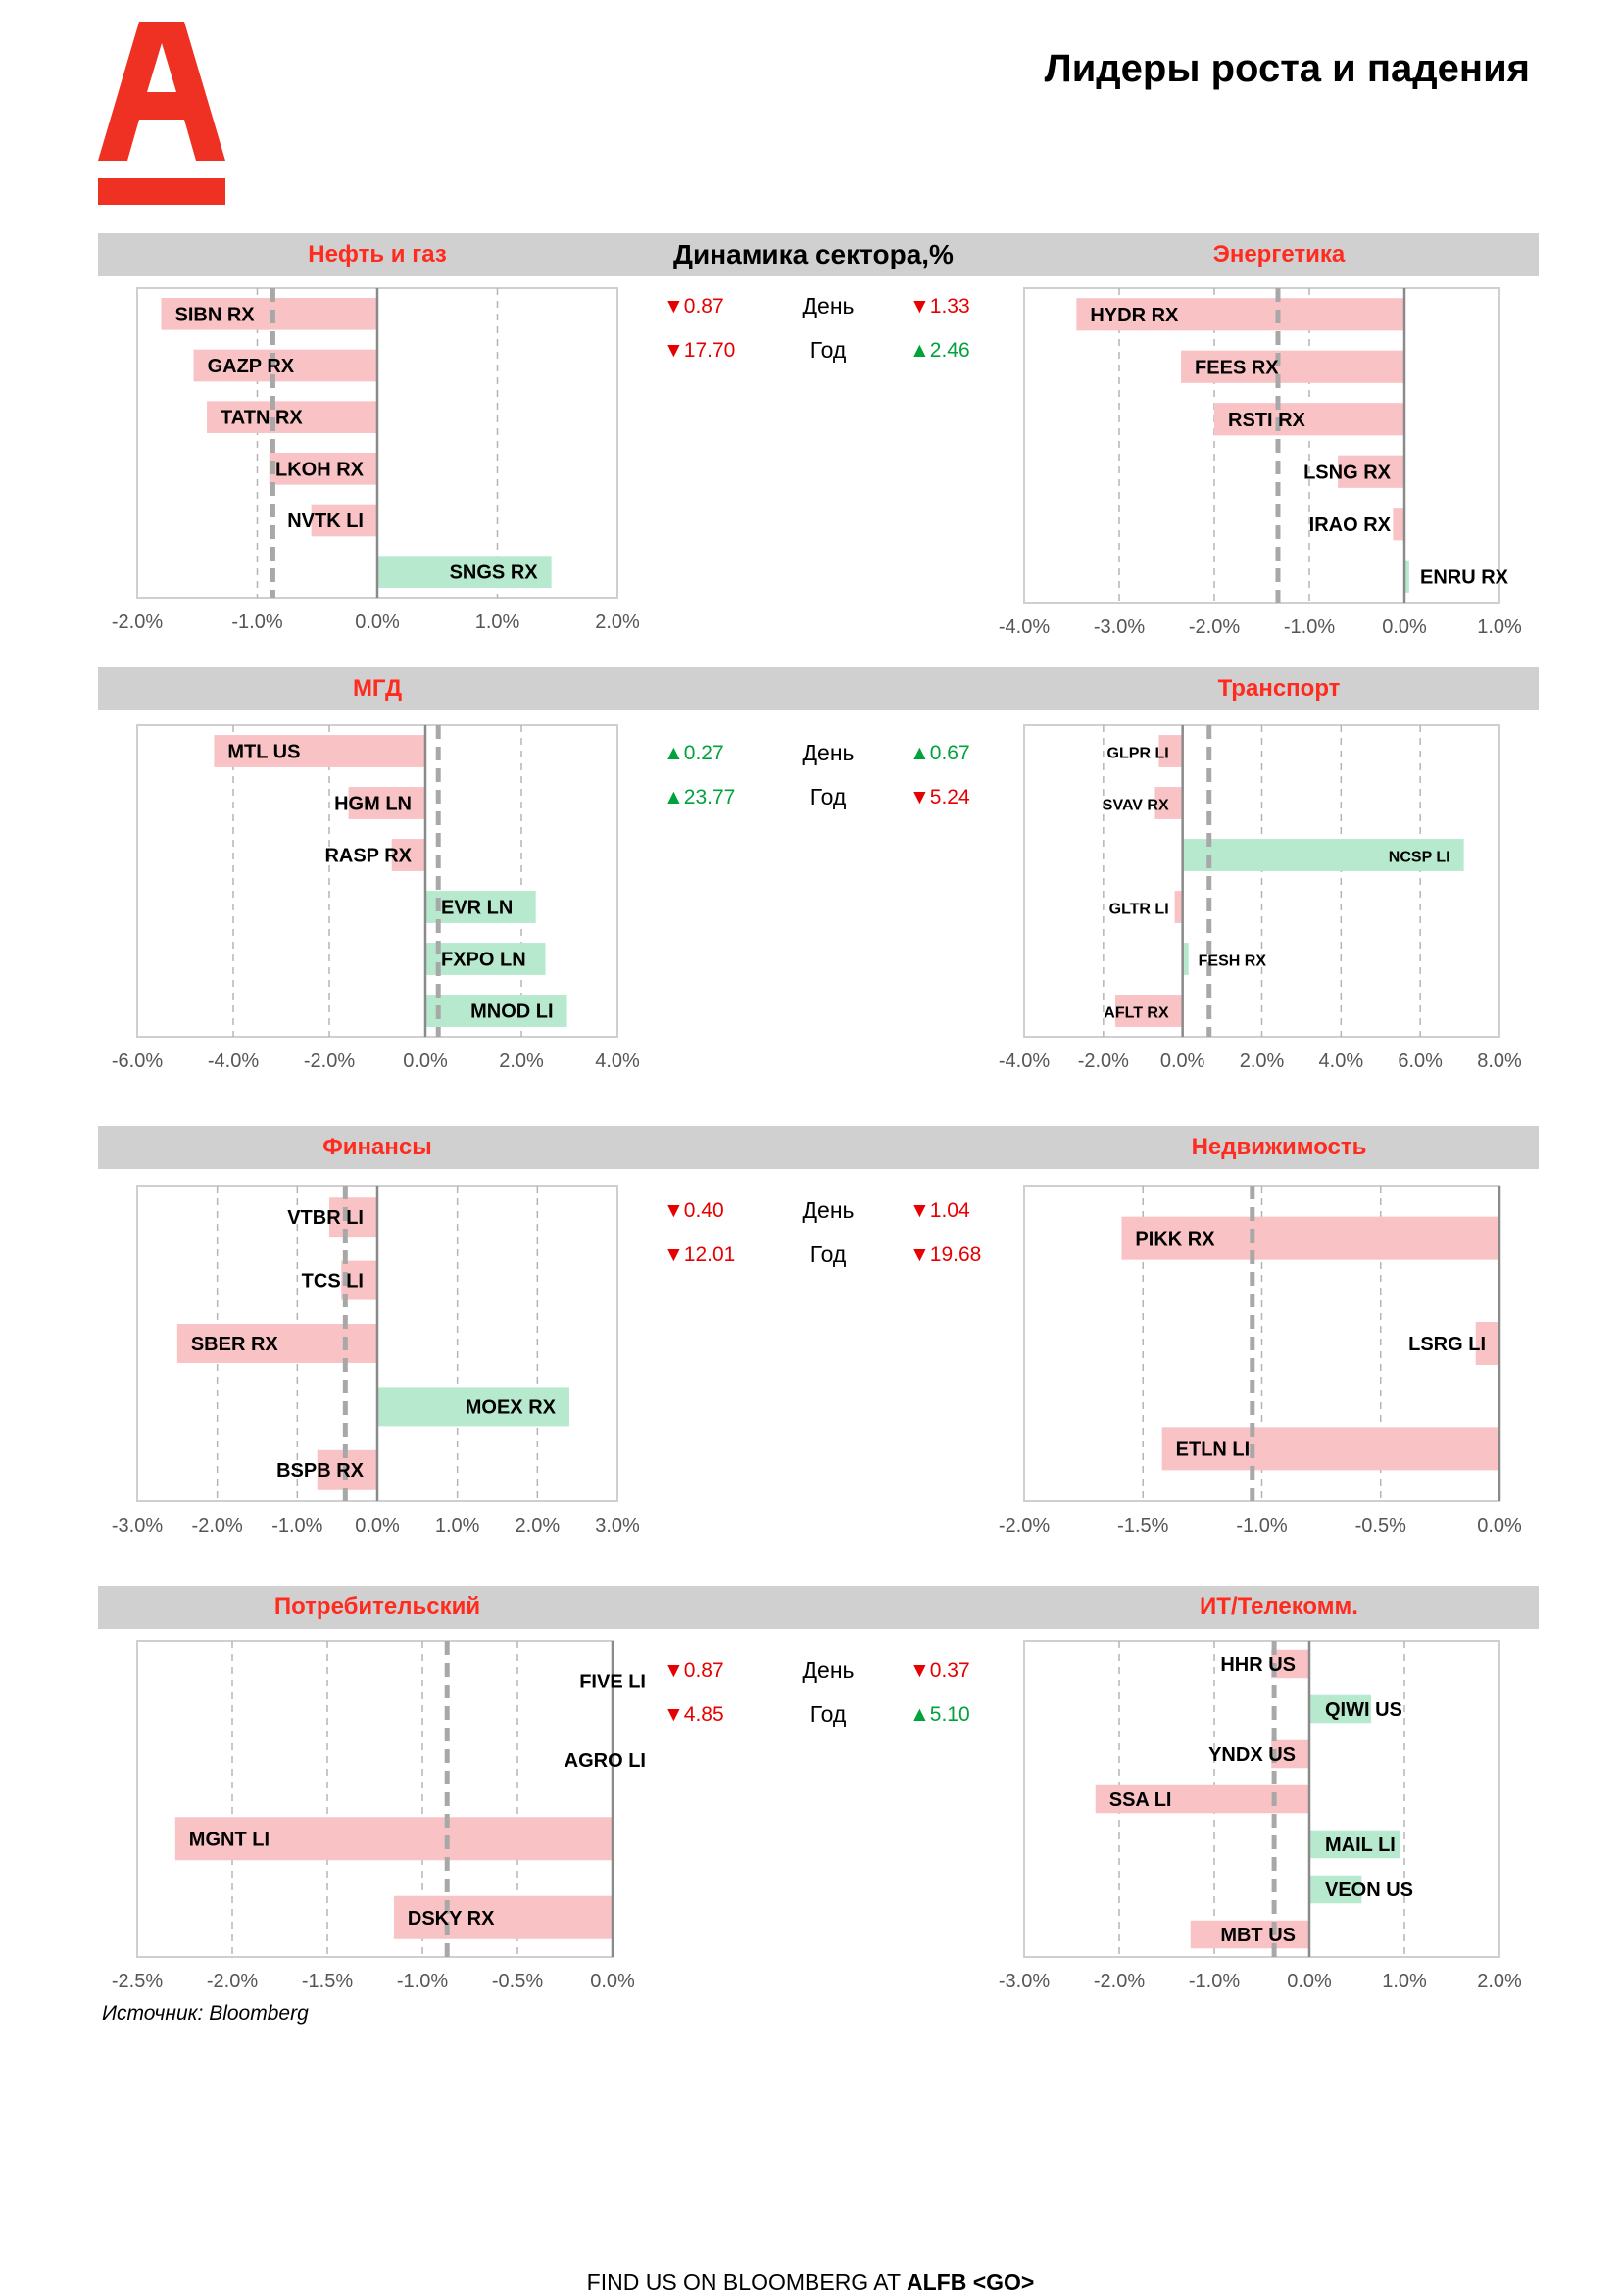 The width and height of the screenshot is (1621, 2296). I want to click on tick-label: -3.0%, so click(1024, 1981).